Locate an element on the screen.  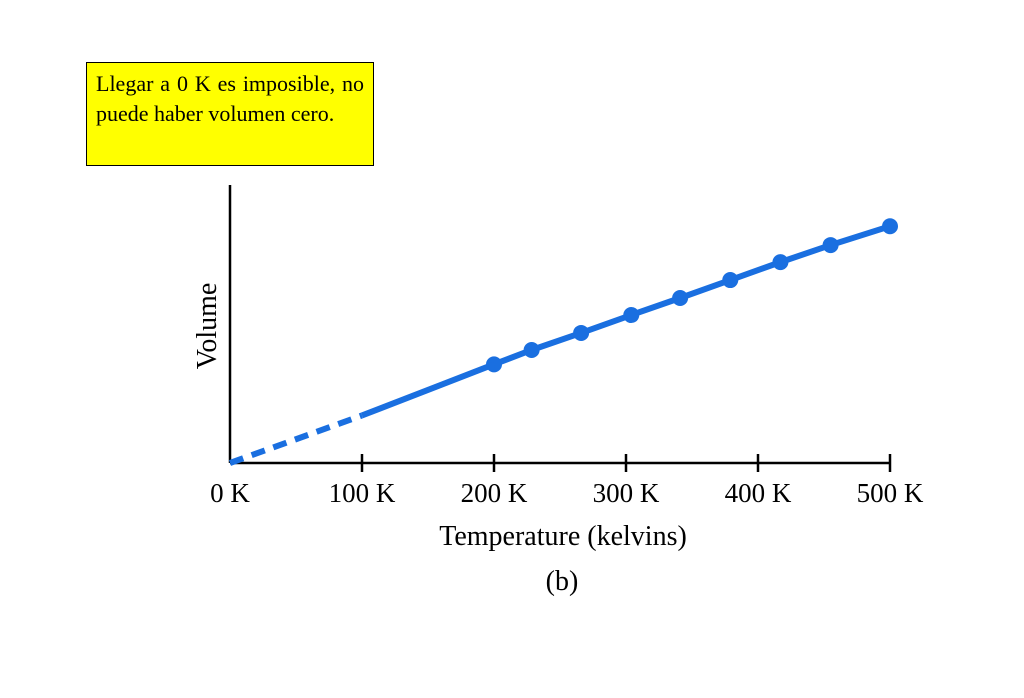
x-tick-label: 200 K is located at coordinates (494, 493).